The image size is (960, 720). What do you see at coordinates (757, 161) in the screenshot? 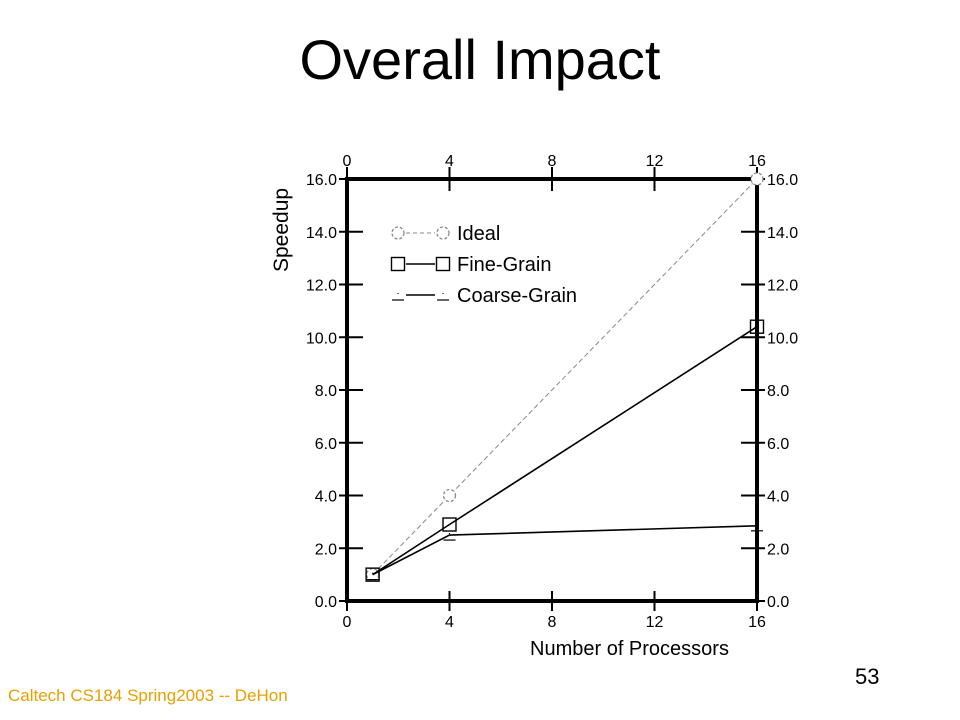
I see `x-tick-label-top: 16` at bounding box center [757, 161].